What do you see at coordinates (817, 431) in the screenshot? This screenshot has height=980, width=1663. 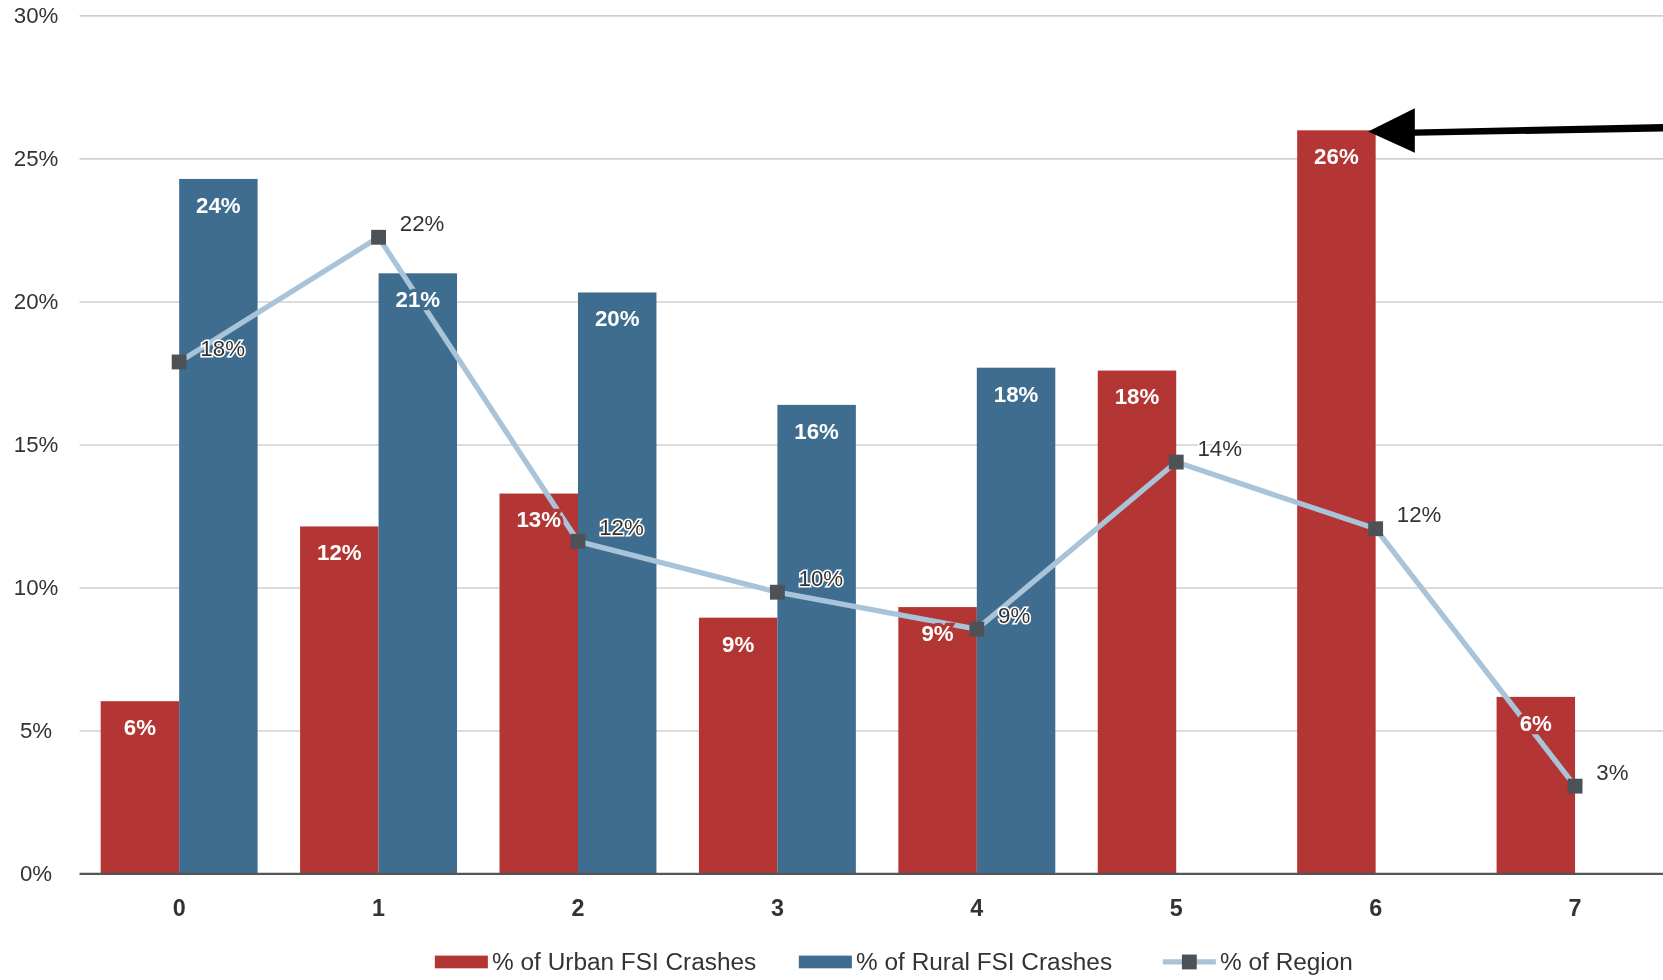 I see `data-label: 16%` at bounding box center [817, 431].